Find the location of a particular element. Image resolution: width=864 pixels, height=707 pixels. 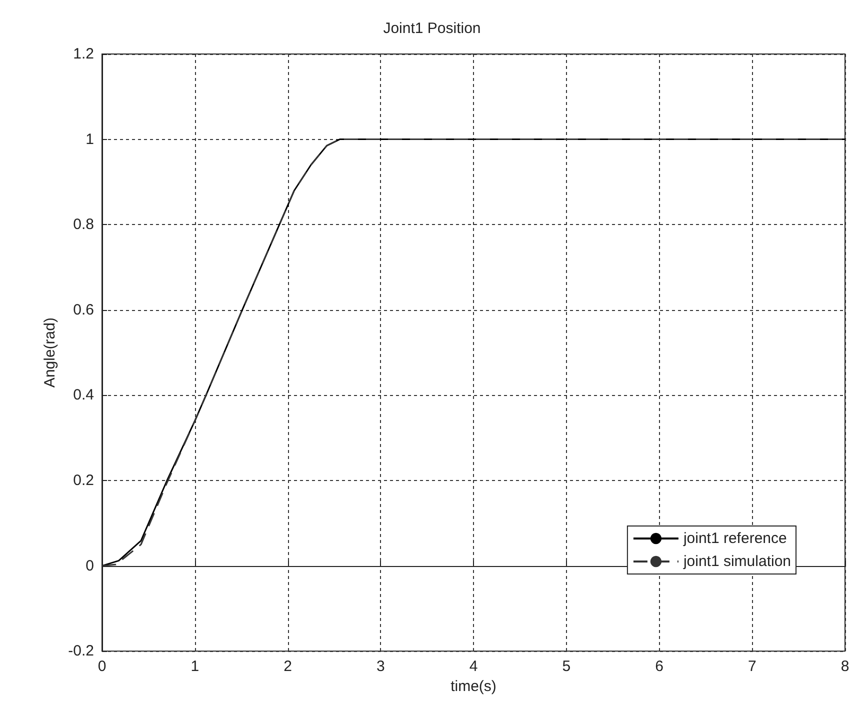

x-tick-label: 0 is located at coordinates (102, 667).